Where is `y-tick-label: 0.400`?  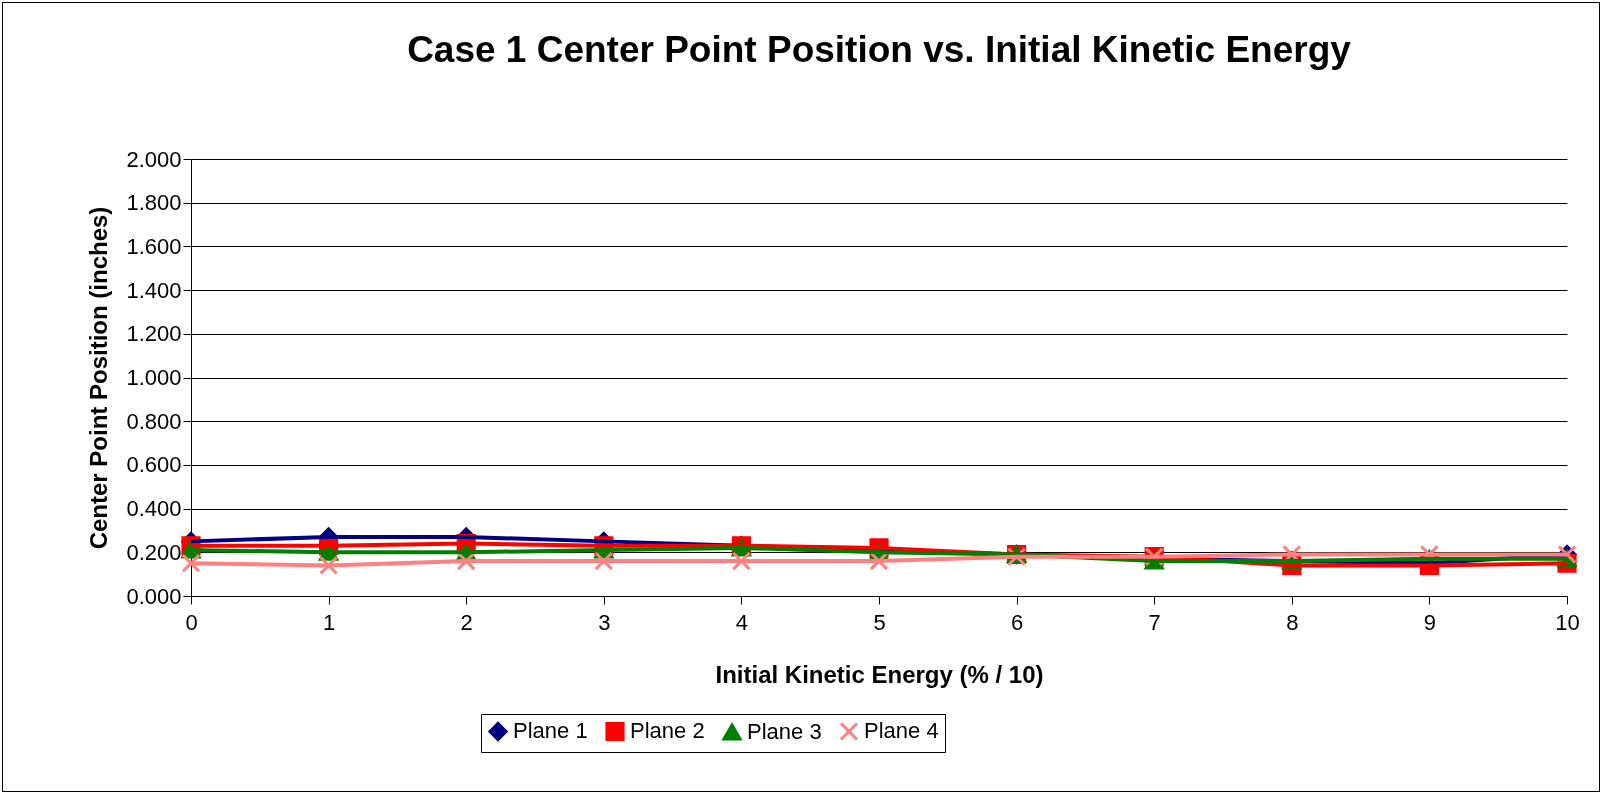
y-tick-label: 0.400 is located at coordinates (154, 509).